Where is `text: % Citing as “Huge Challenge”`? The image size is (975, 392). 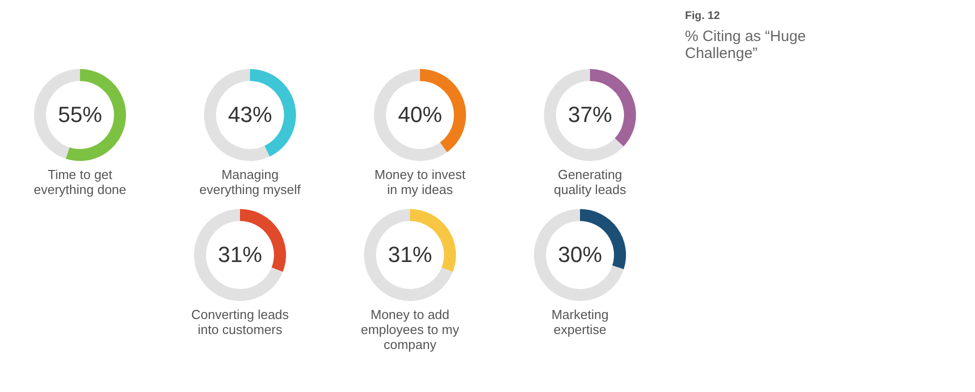 text: % Citing as “Huge Challenge” is located at coordinates (745, 45).